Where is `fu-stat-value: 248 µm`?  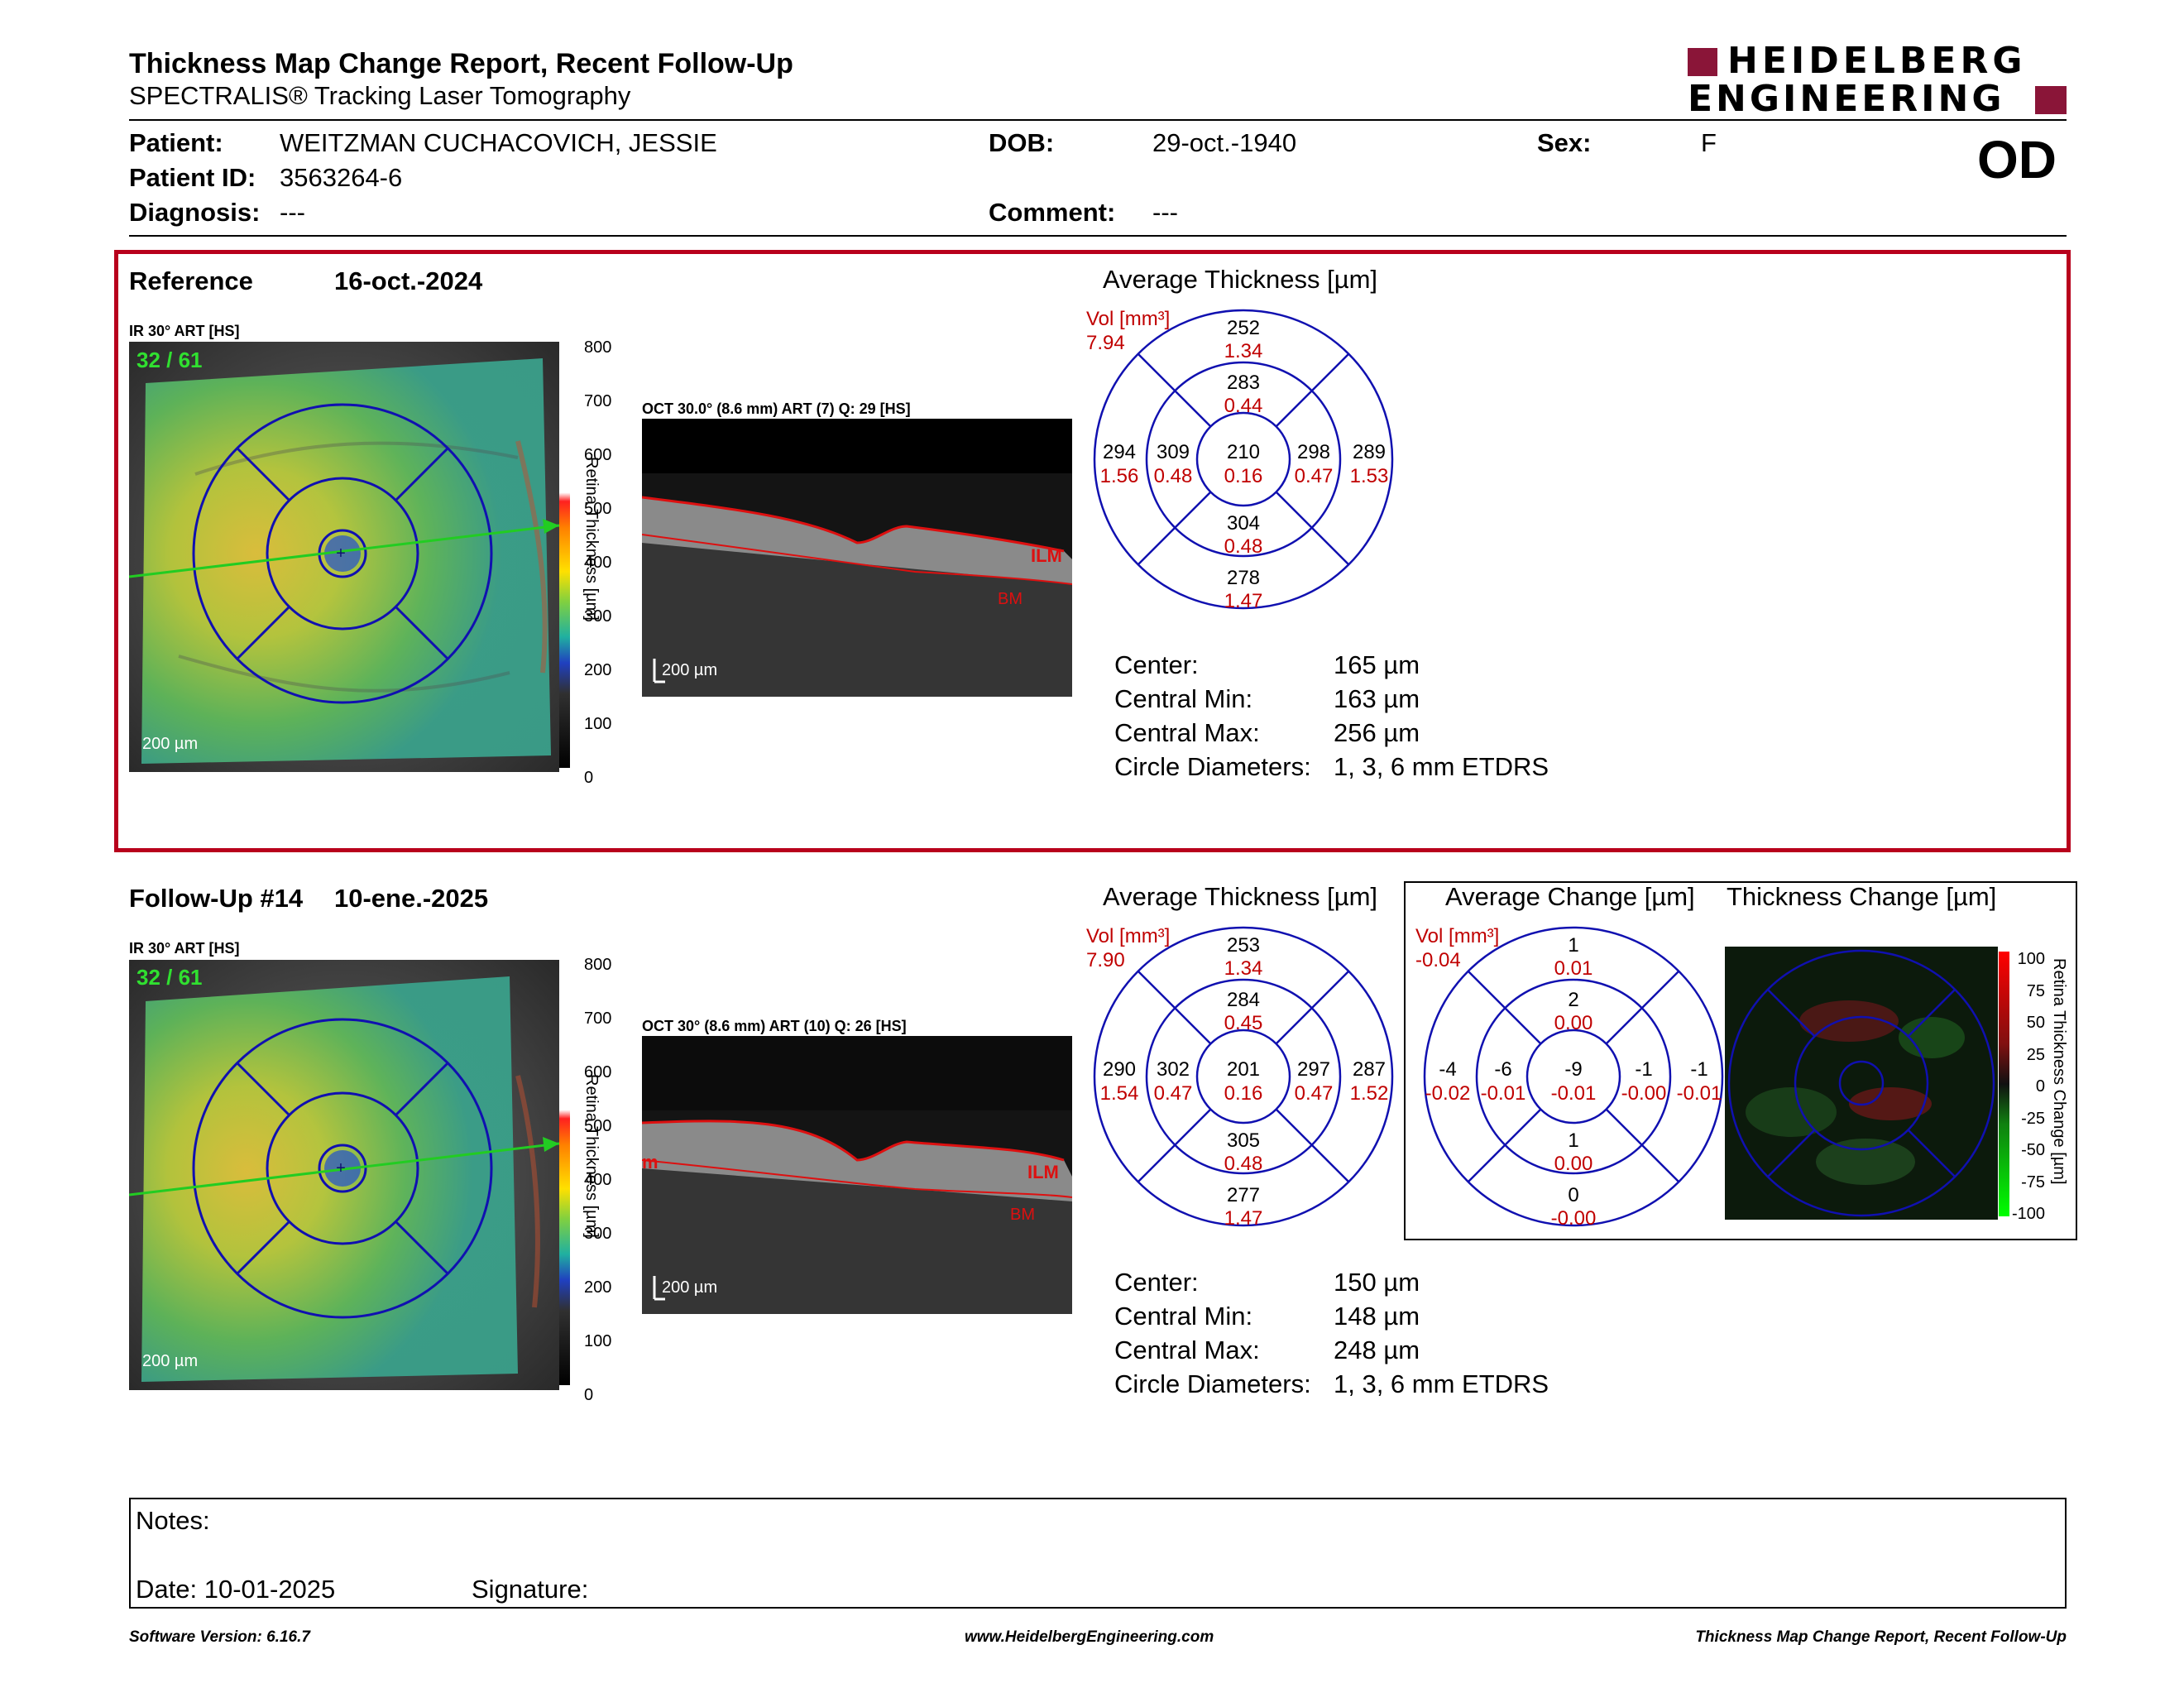
fu-stat-value: 248 µm is located at coordinates (1377, 1350).